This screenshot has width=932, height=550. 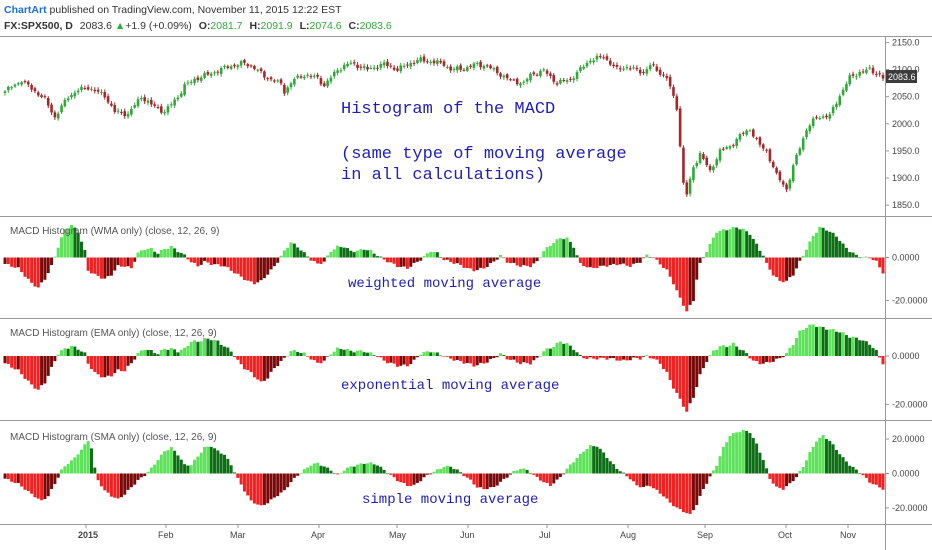 I want to click on price-tick-label: 1900.0, so click(x=906, y=178).